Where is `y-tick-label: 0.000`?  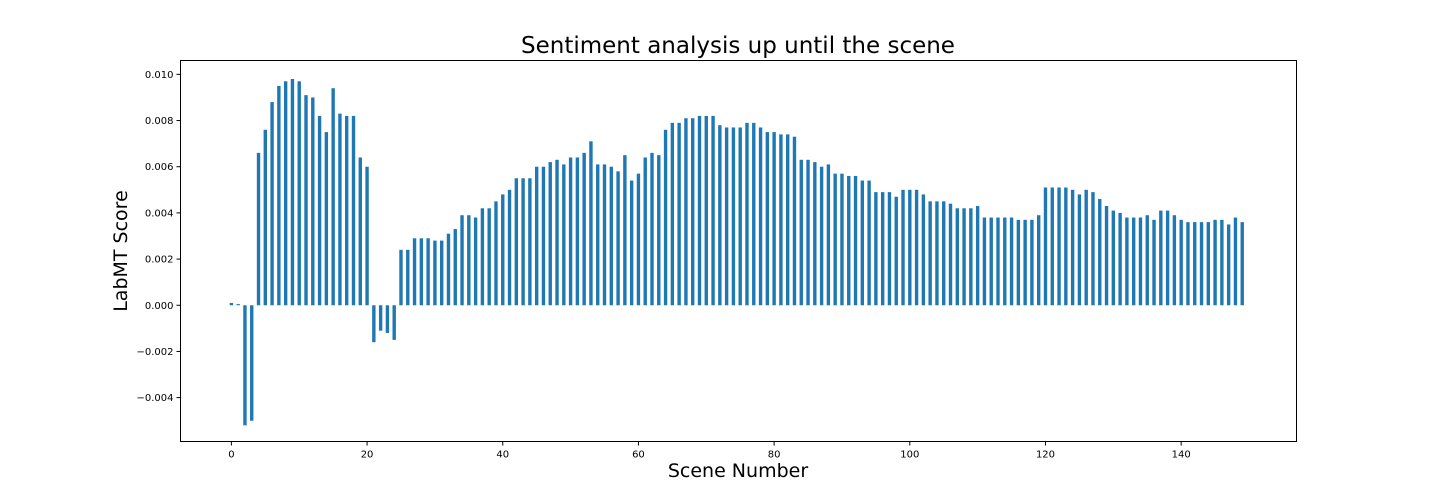
y-tick-label: 0.000 is located at coordinates (159, 306).